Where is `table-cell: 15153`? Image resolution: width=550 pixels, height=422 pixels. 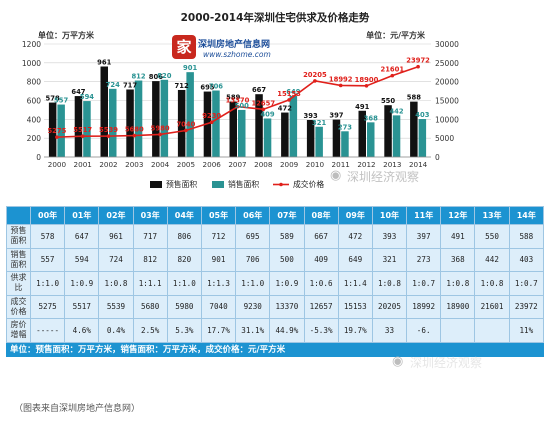
table-cell: 15153 is located at coordinates (355, 306).